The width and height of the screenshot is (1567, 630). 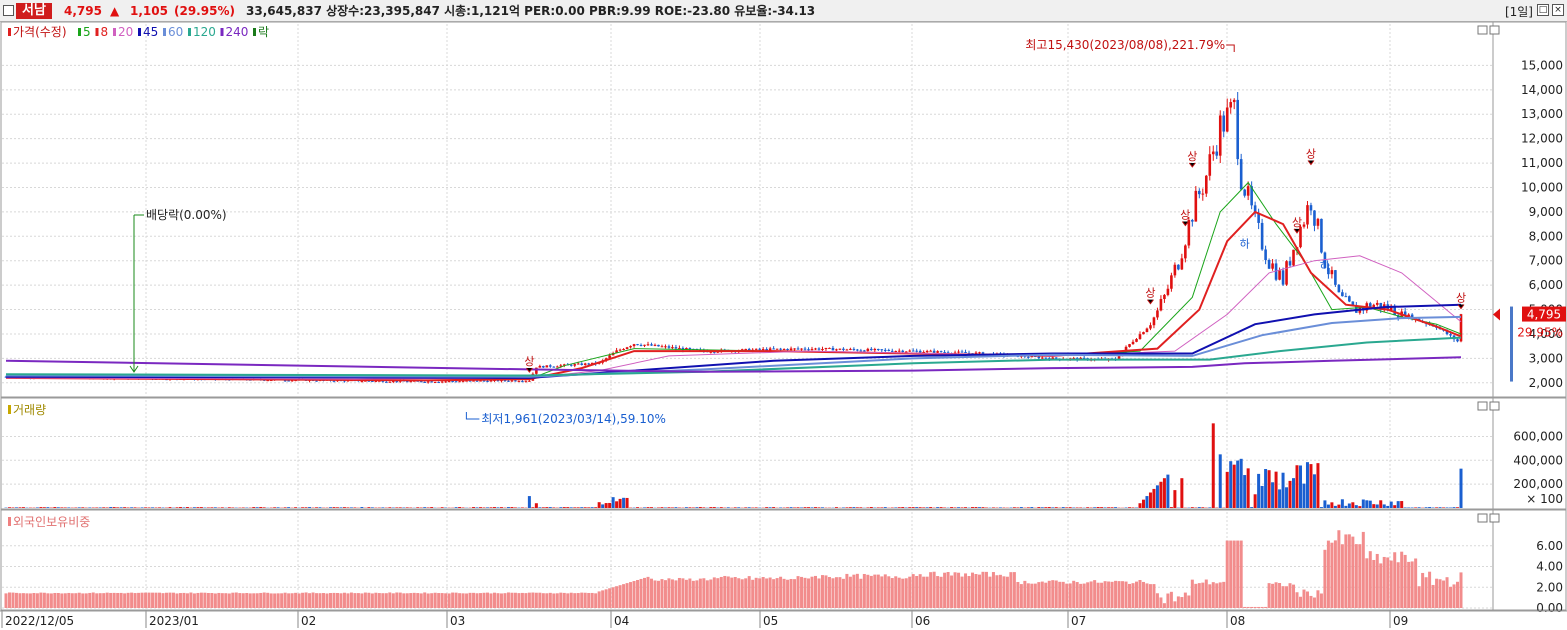 I want to click on price-tick-label: 11,000, so click(x=1542, y=163).